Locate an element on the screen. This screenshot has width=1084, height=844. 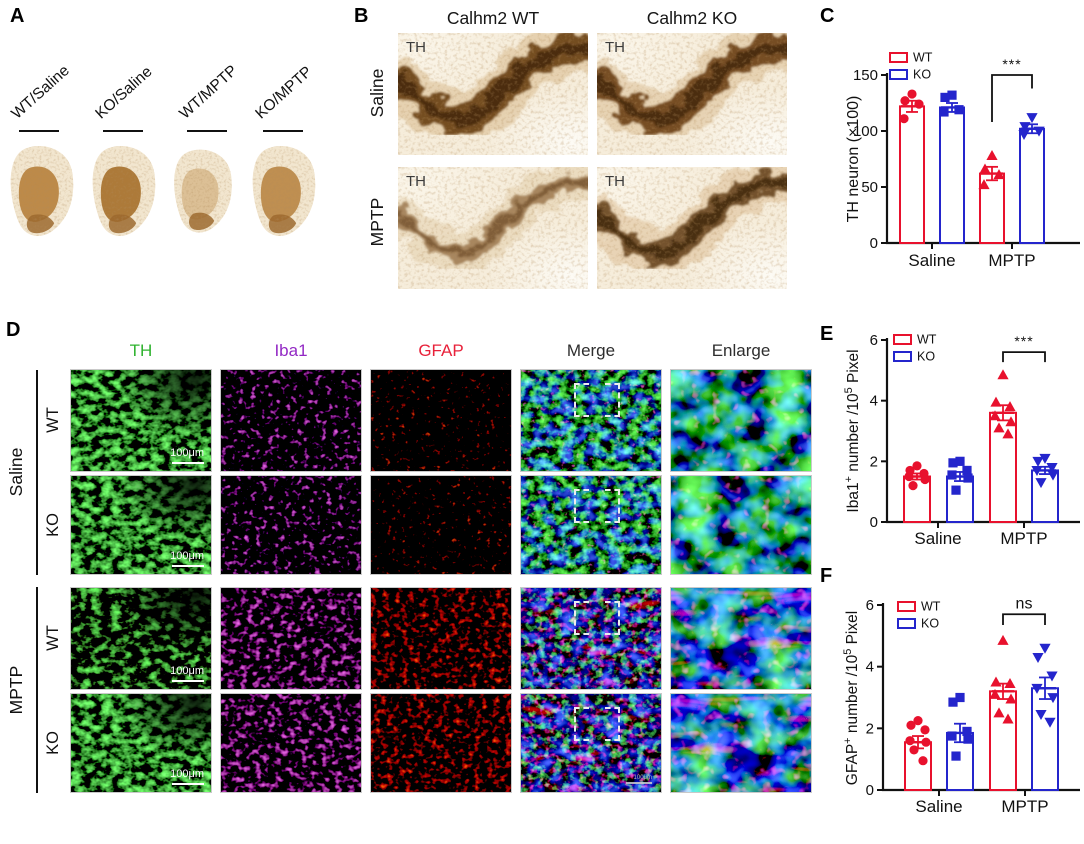
y-axis-label: TH neuron (×100) is located at coordinates (853, 159).